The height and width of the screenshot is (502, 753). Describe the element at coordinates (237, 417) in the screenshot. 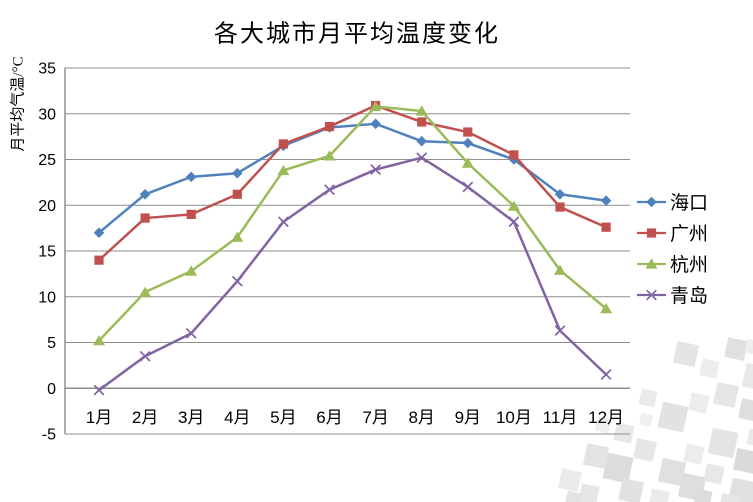

I see `x-tick-label: 4月` at that location.